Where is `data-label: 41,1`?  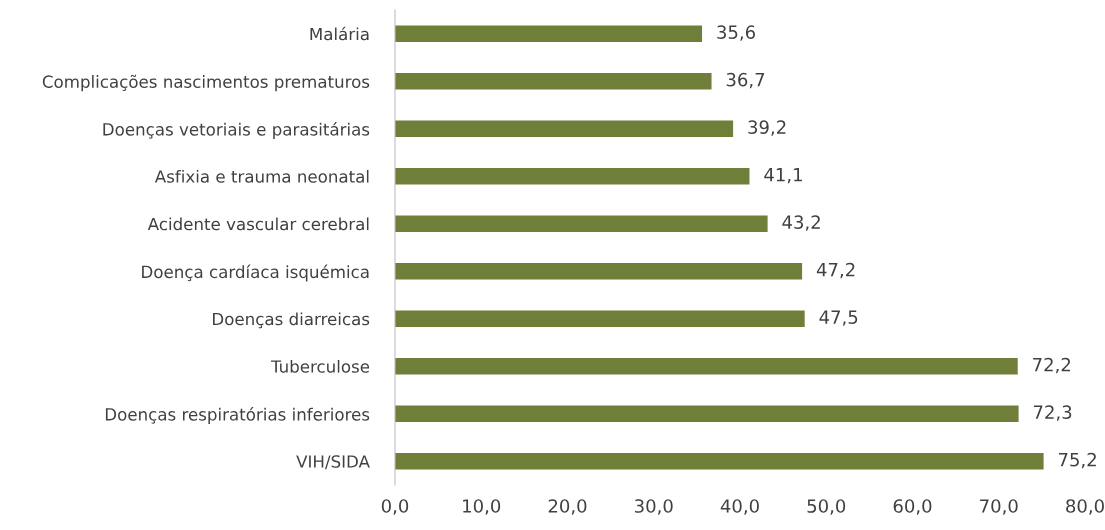
data-label: 41,1 is located at coordinates (783, 176).